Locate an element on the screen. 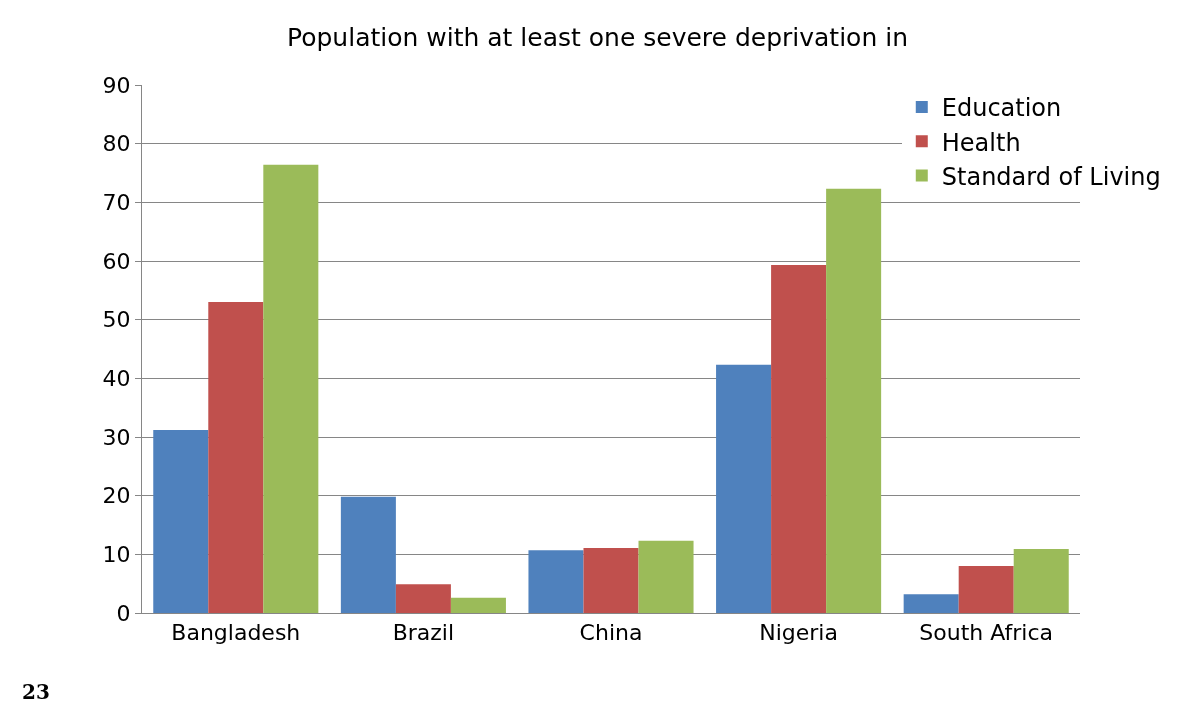 This screenshot has width=1195, height=702. y-tick-label: 10 is located at coordinates (116, 555).